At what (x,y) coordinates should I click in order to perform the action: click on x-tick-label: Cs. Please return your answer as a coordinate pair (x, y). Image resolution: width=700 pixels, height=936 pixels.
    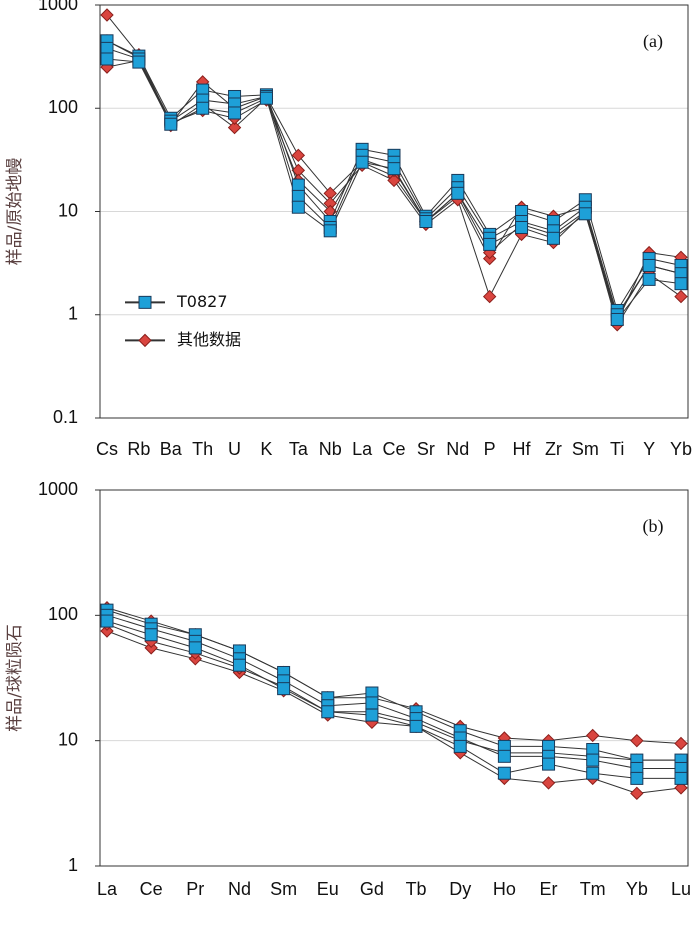
    Looking at the image, I should click on (107, 449).